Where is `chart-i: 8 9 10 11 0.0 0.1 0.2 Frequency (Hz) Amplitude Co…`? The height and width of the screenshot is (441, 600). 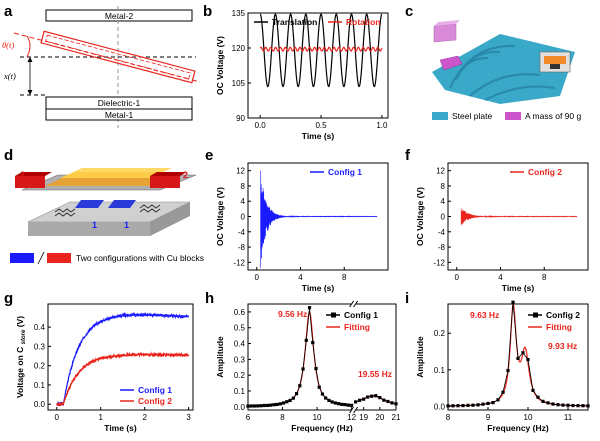 chart-i: 8 9 10 11 0.0 0.1 0.2 Frequency (Hz) Amplitude Co… is located at coordinates (502, 366).